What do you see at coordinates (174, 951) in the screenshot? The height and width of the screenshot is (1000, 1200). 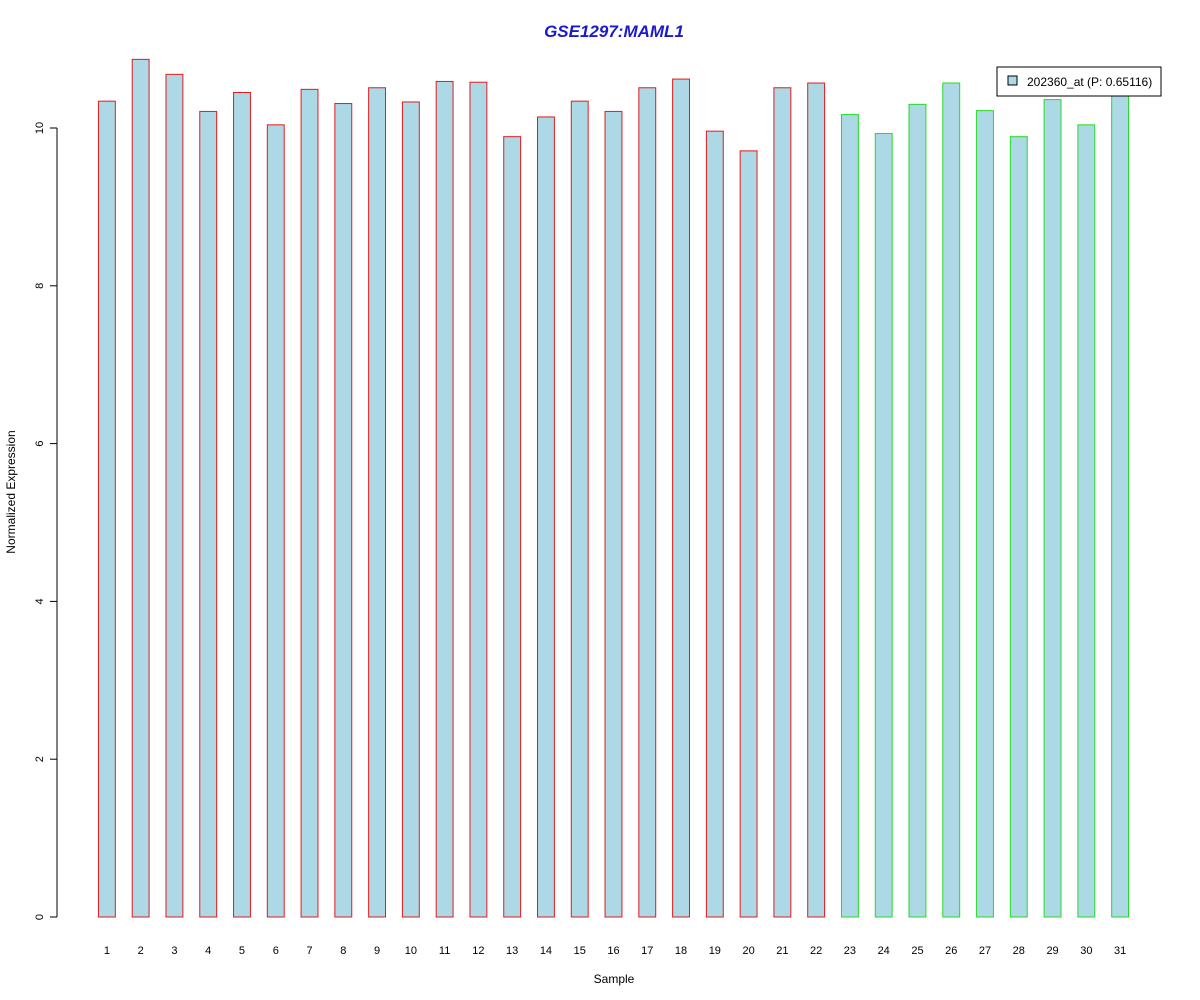 I see `x-tick-label: 3` at bounding box center [174, 951].